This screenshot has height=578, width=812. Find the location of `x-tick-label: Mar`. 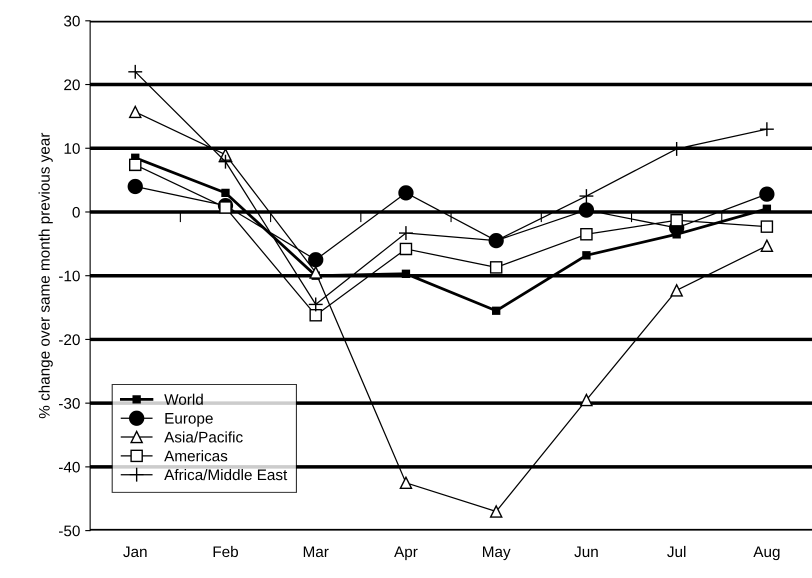

x-tick-label: Mar is located at coordinates (316, 552).